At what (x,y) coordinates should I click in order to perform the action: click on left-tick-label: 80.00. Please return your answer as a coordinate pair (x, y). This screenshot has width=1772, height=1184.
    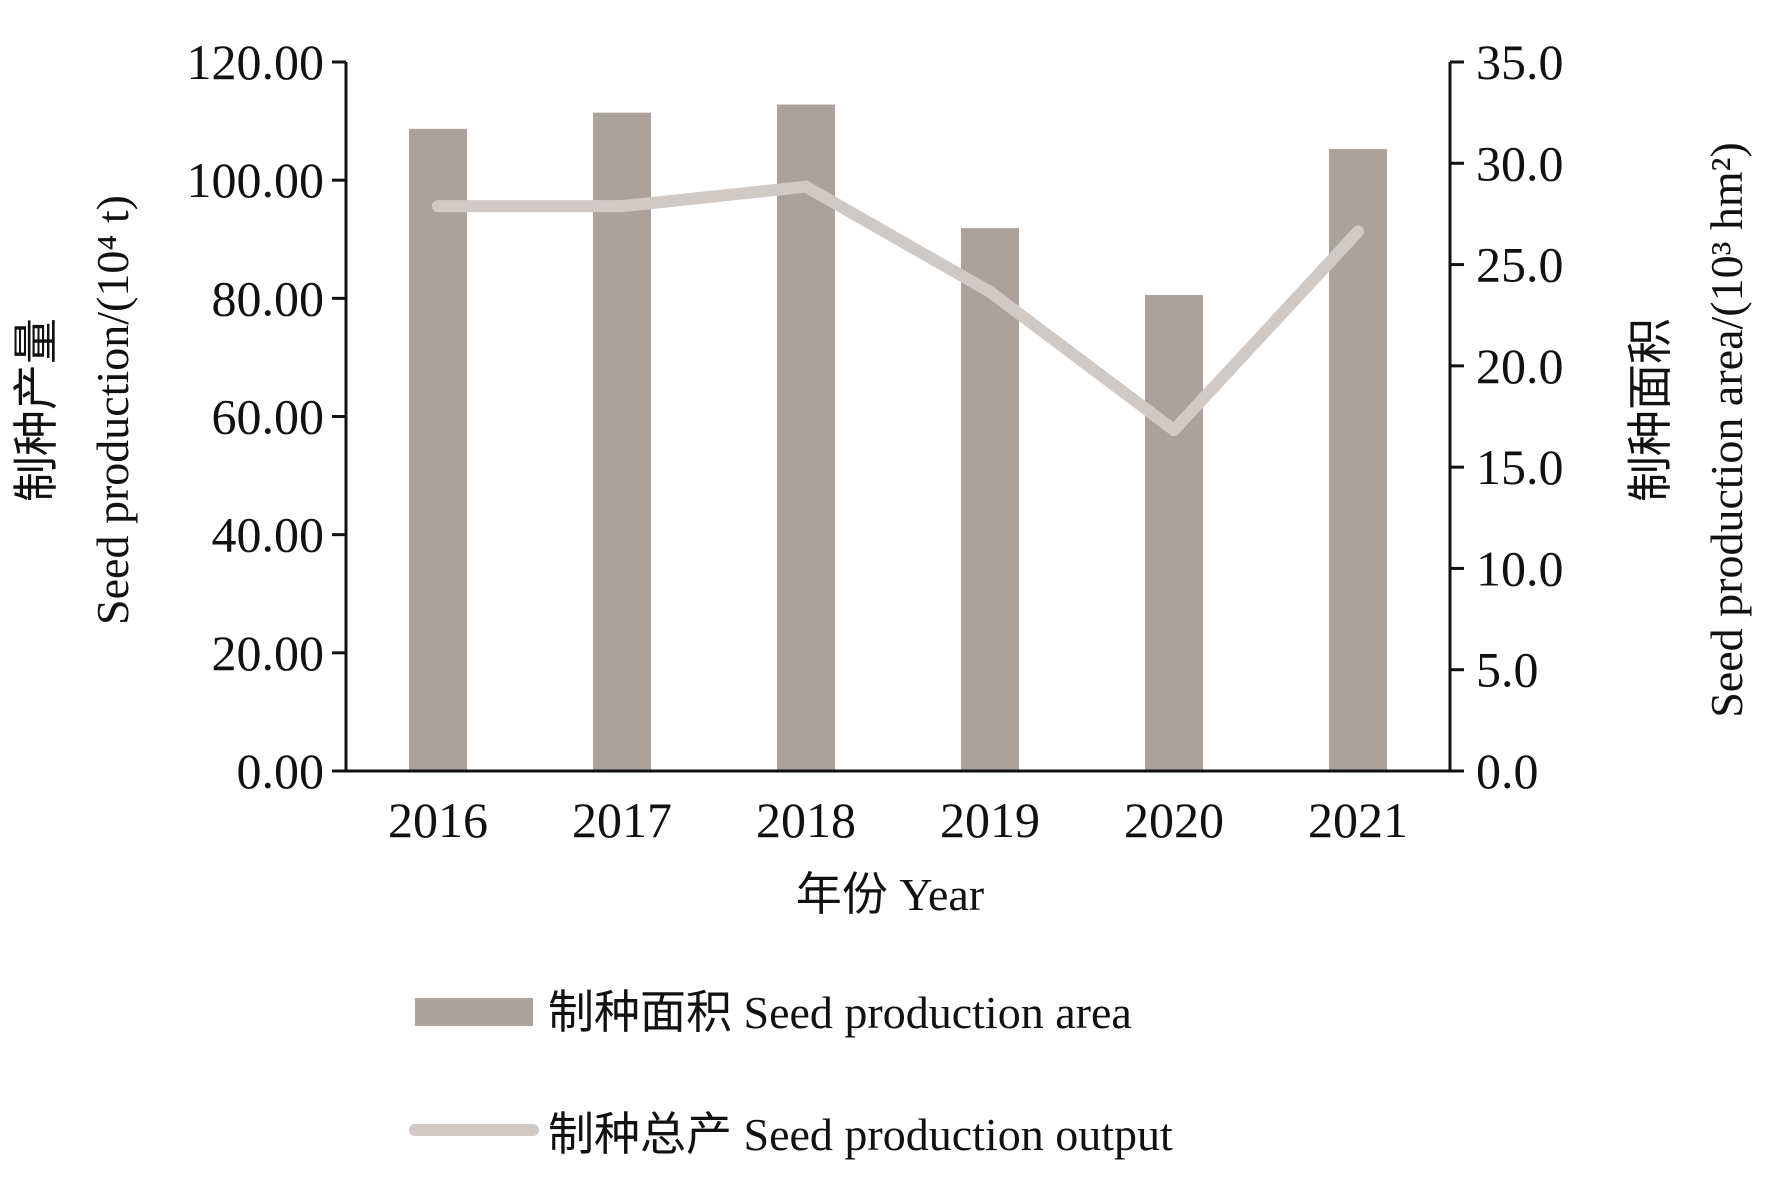
    Looking at the image, I should click on (268, 298).